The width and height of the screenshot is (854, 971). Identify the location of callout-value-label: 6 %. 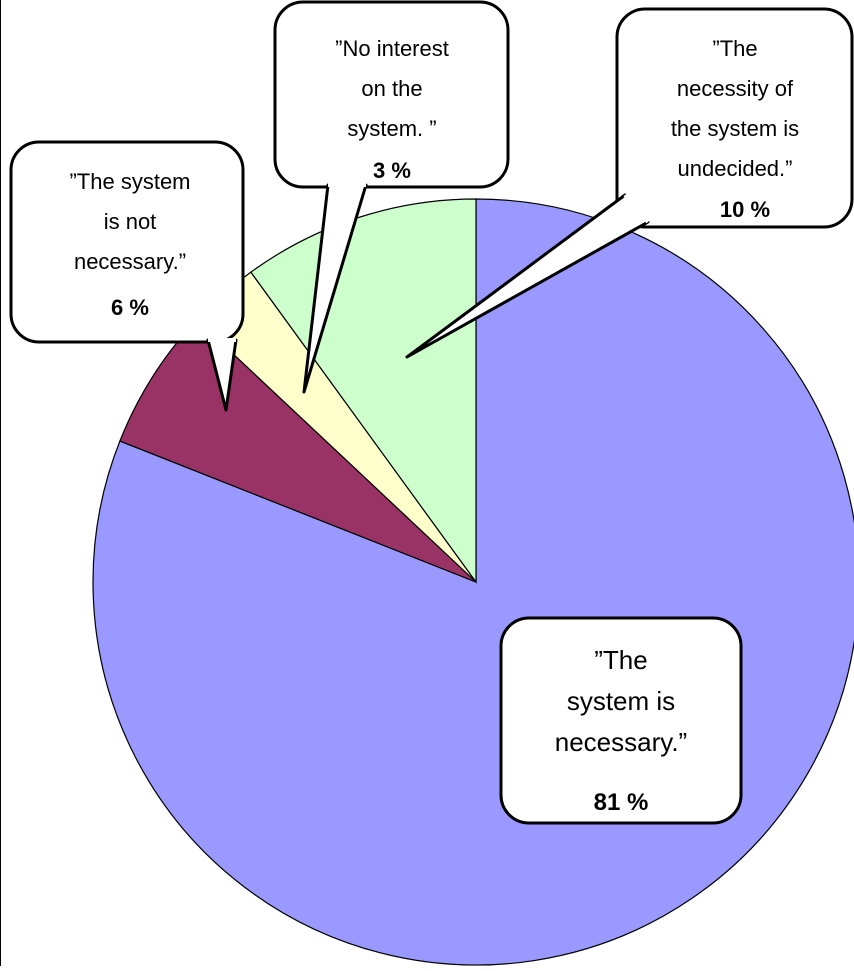
(130, 307).